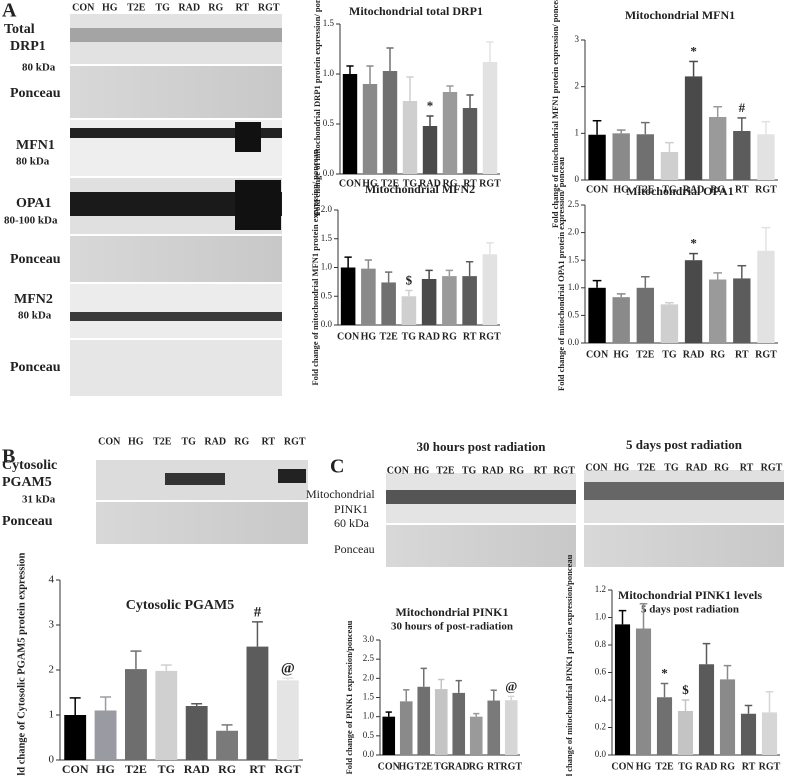 Image resolution: width=789 pixels, height=776 pixels. I want to click on chart-subtitle: 30 hours of post-radiation, so click(452, 627).